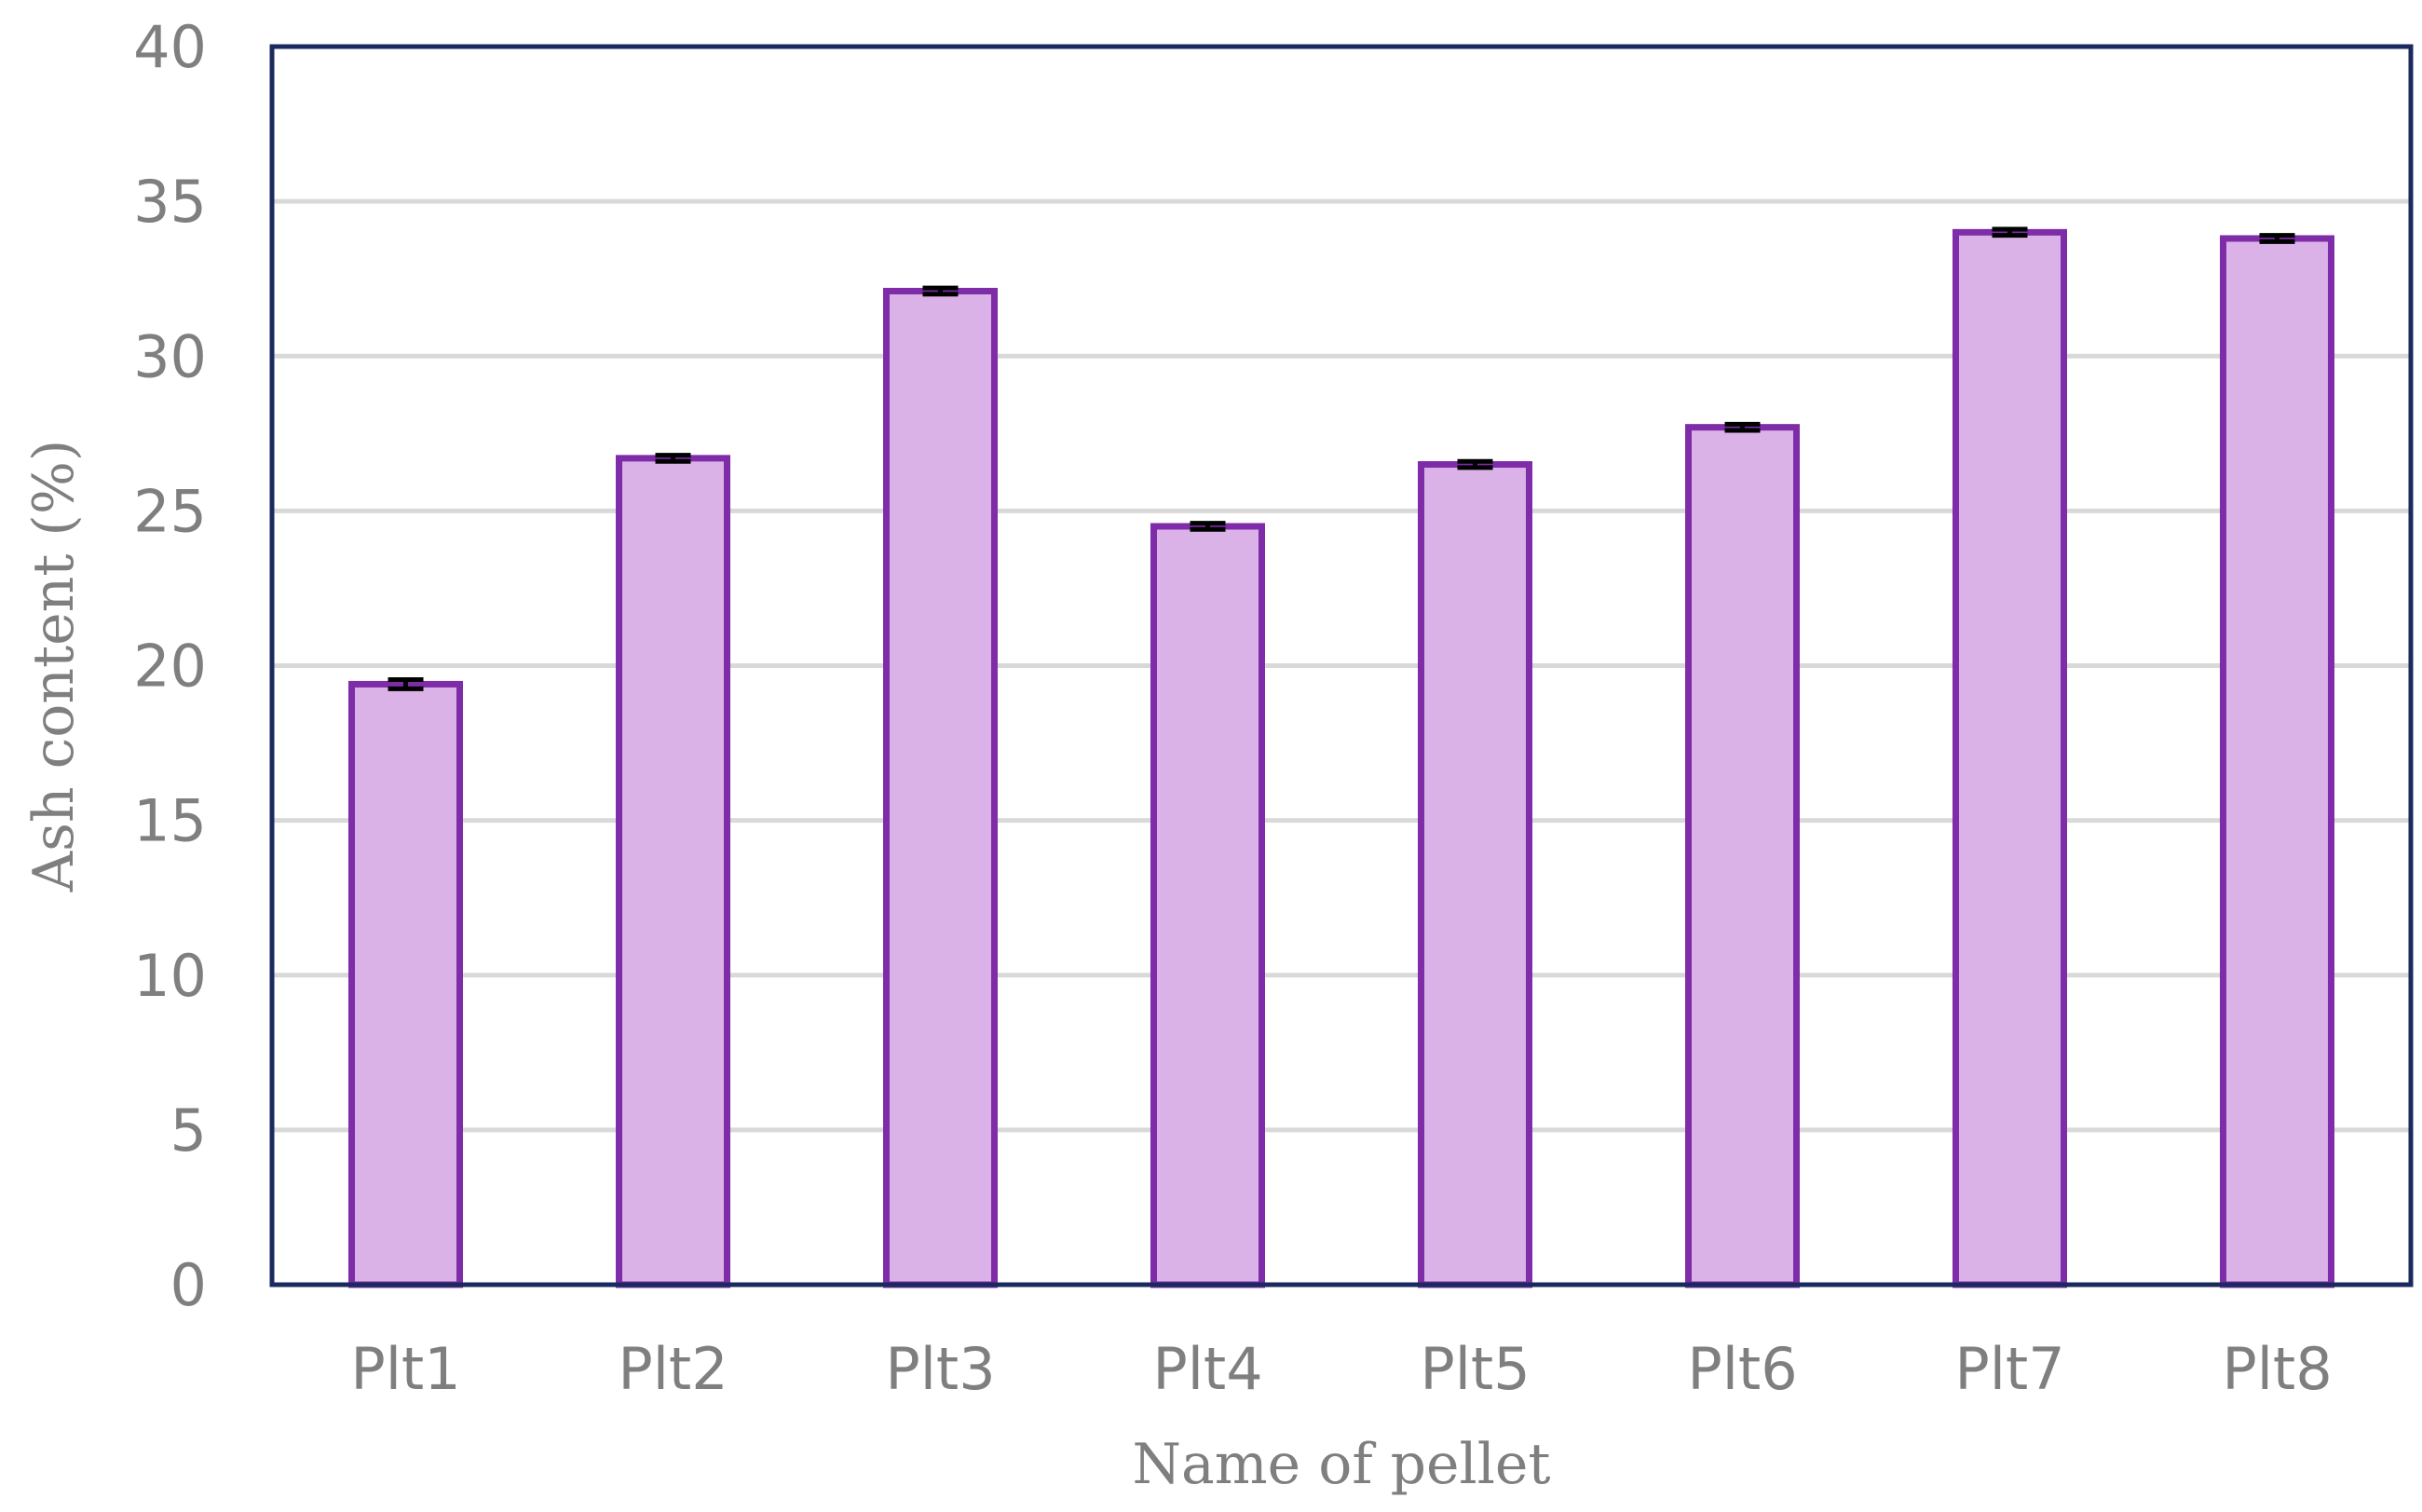 This screenshot has height=1512, width=2422. I want to click on y-tick-label: 20, so click(170, 667).